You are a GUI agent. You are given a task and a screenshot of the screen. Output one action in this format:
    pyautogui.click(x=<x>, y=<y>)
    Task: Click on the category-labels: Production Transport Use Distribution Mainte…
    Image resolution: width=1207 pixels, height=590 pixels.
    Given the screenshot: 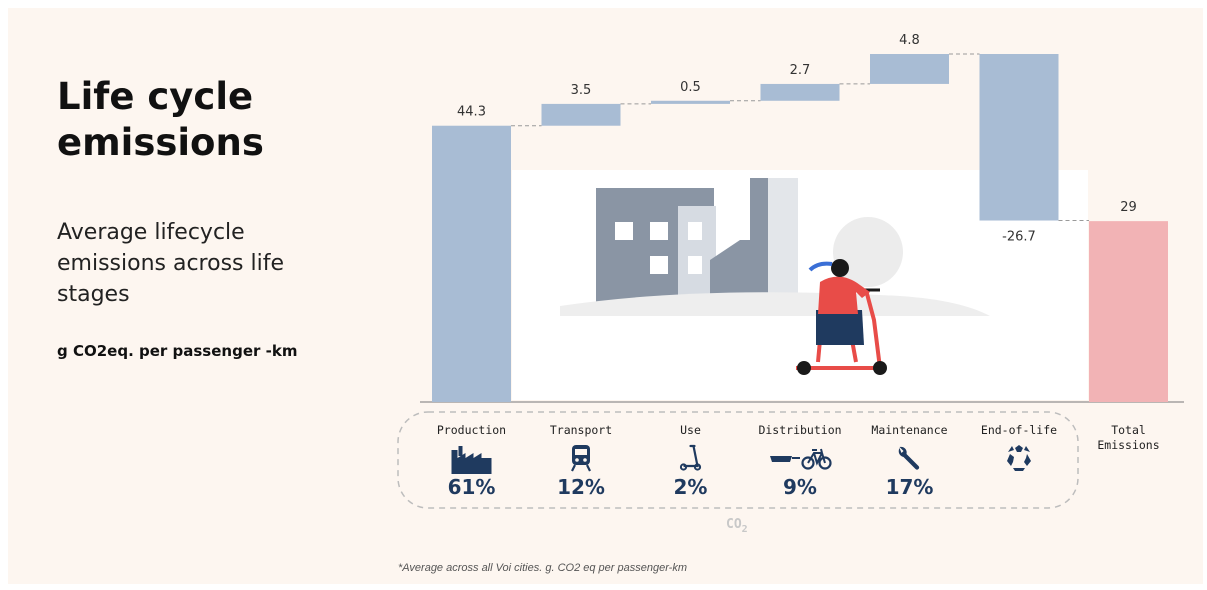 What is the action you would take?
    pyautogui.click(x=798, y=437)
    